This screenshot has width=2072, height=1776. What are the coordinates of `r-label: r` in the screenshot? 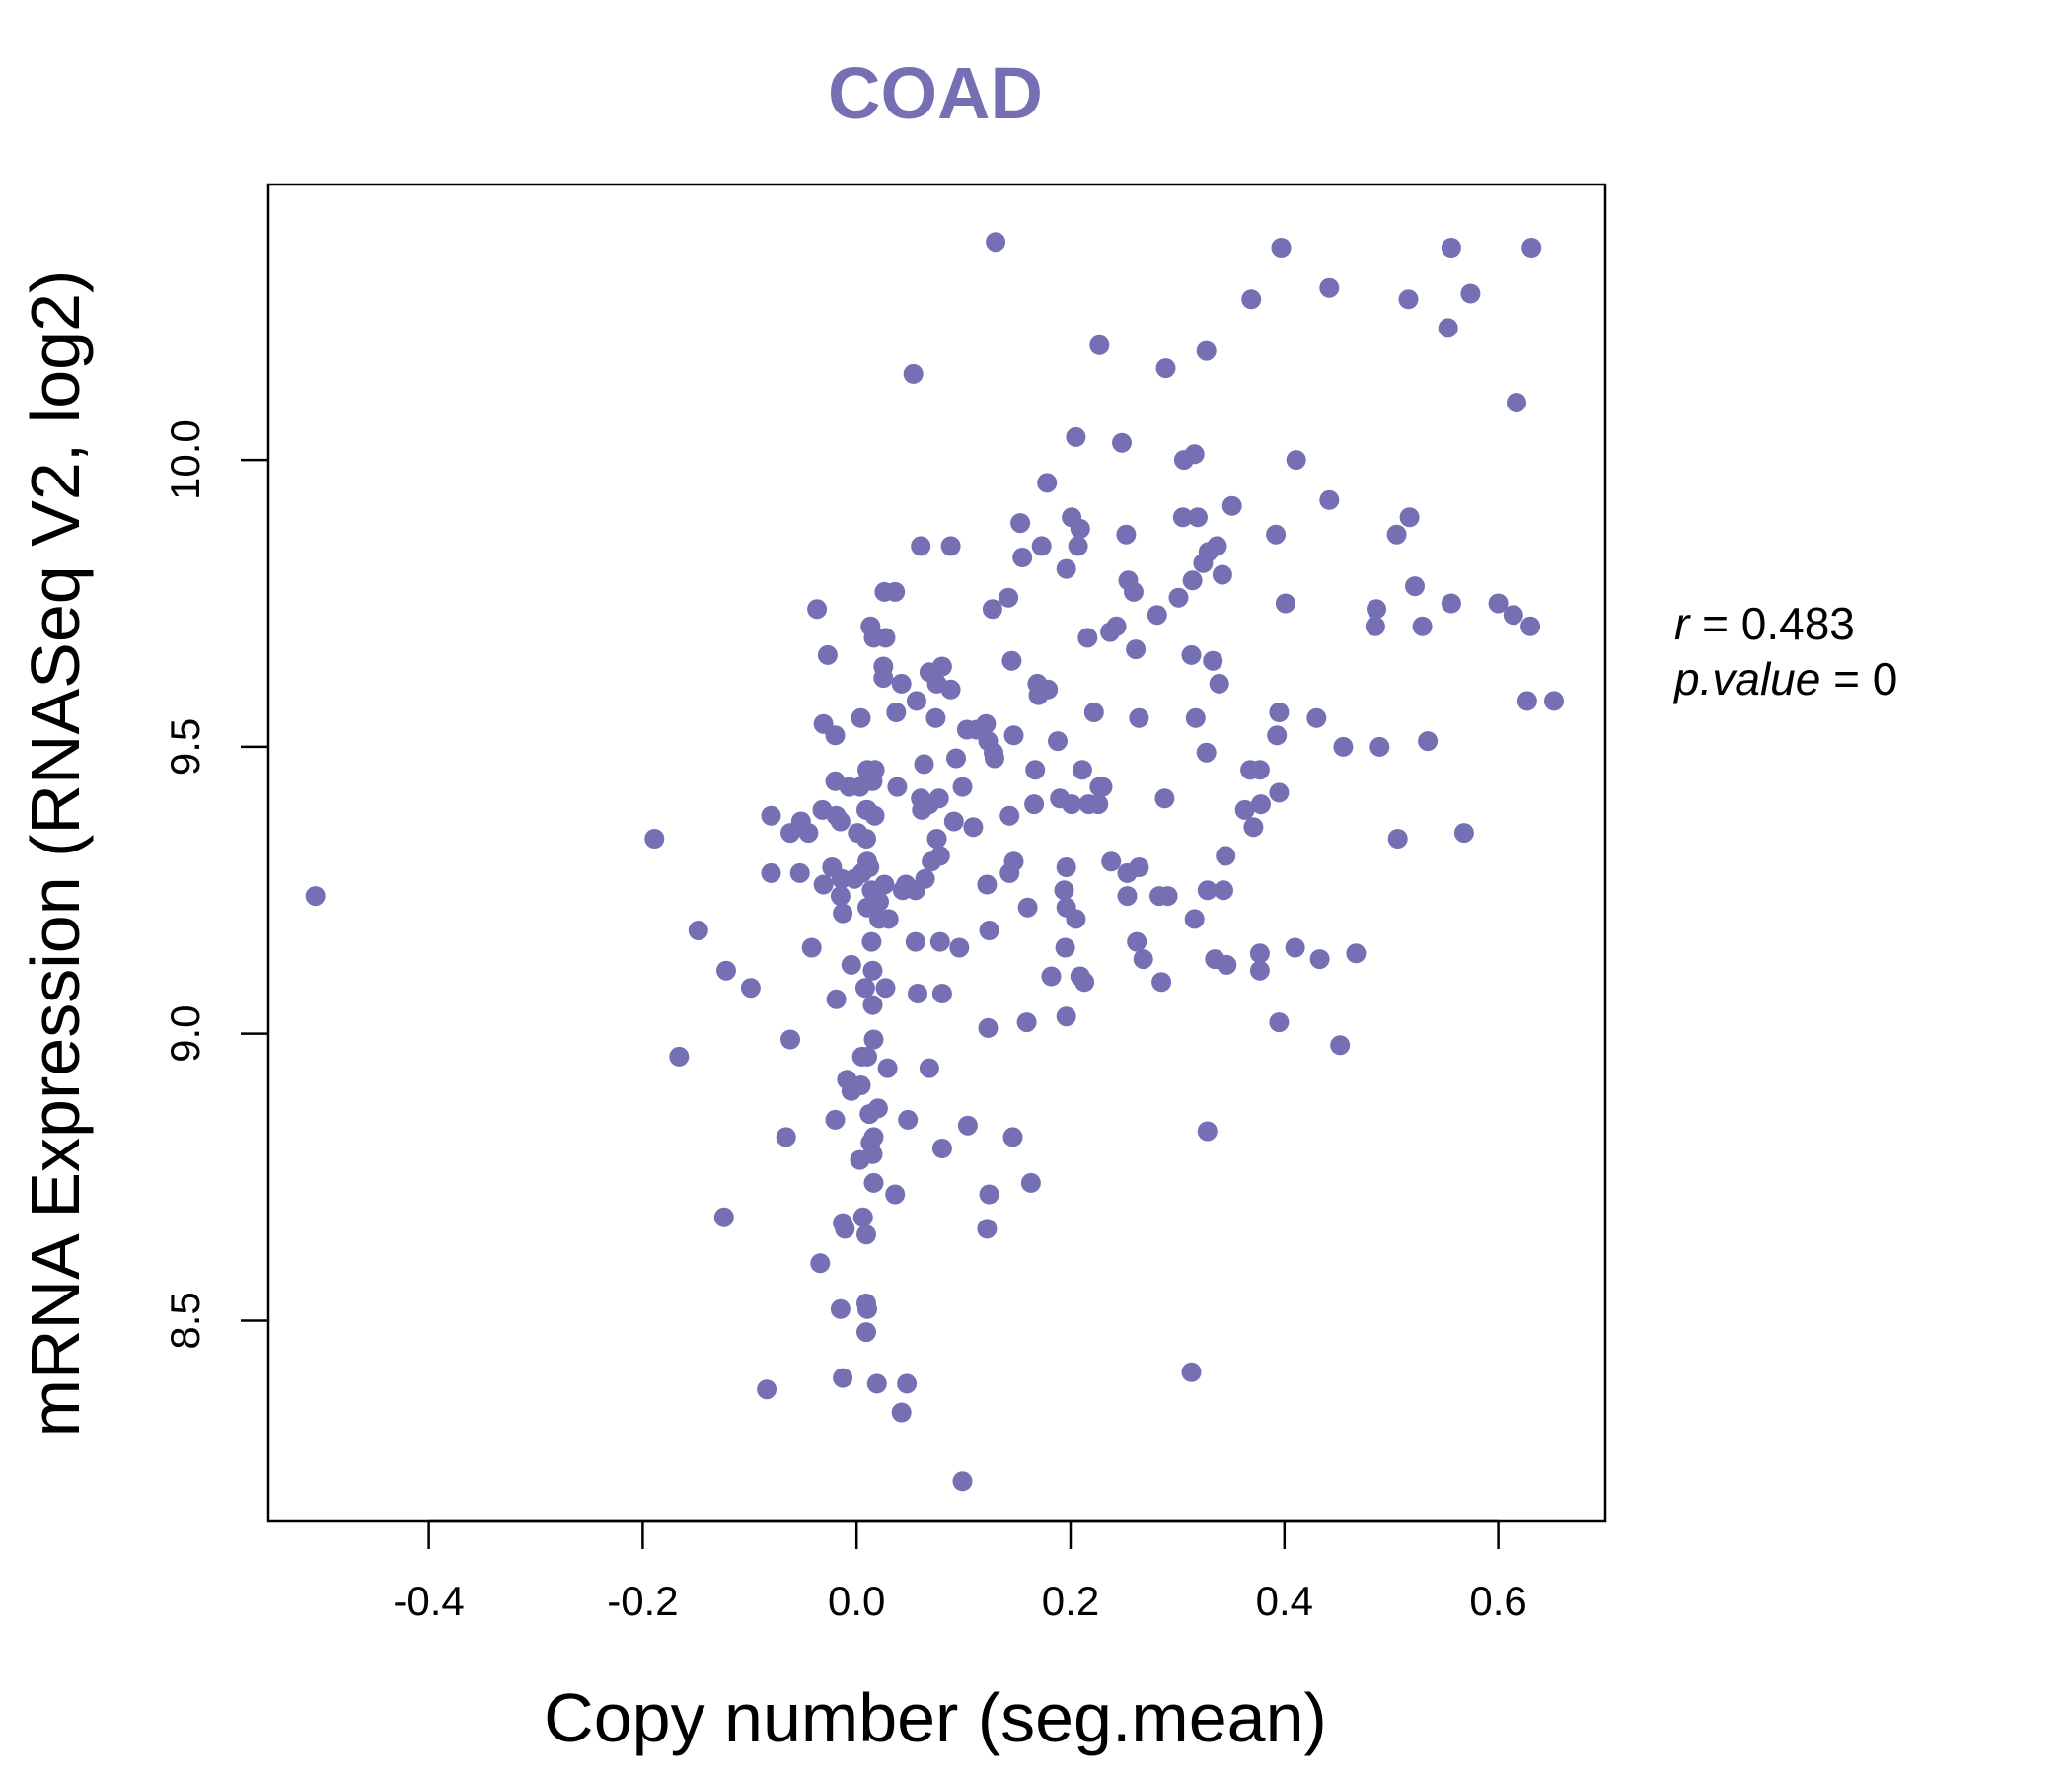 It's located at (1683, 624).